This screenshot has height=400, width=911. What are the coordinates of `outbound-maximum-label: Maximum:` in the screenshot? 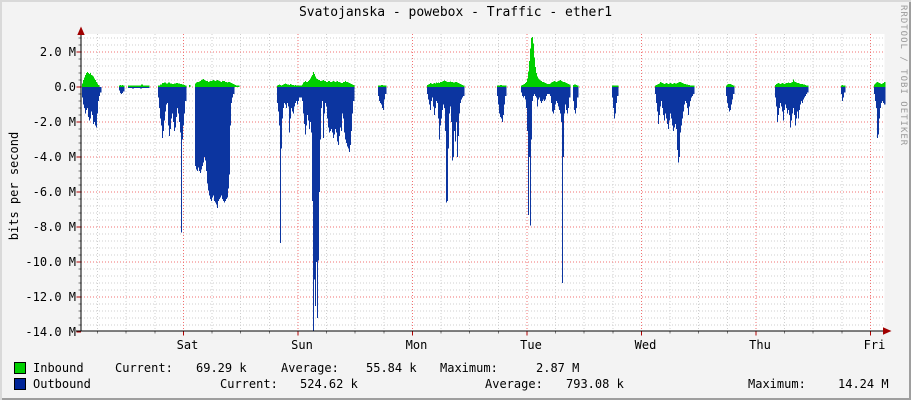 It's located at (777, 384).